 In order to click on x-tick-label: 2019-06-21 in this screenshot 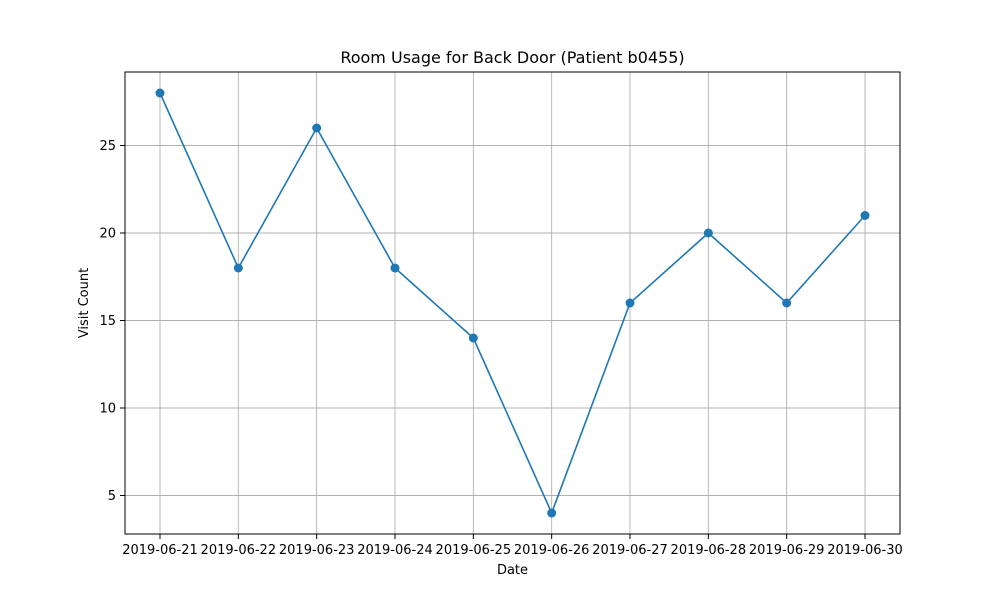, I will do `click(160, 550)`.